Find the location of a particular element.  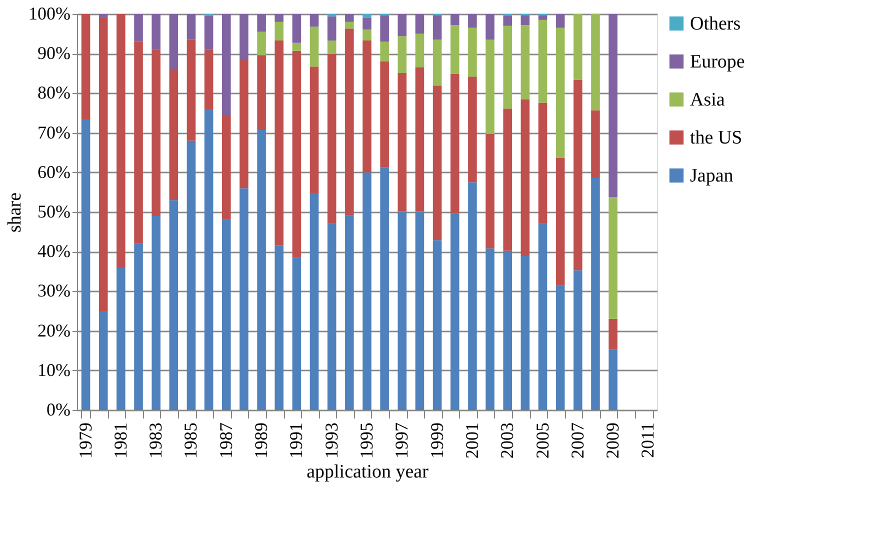

x-tick-label: 1981 is located at coordinates (120, 440).